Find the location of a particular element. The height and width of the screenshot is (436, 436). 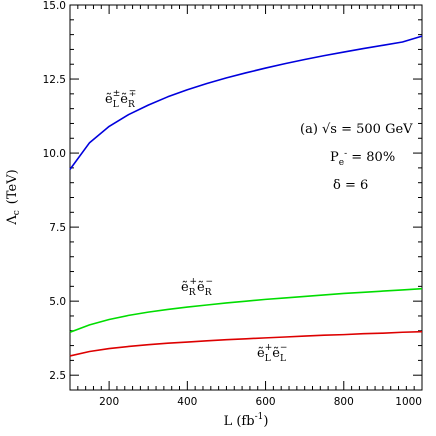

x-tick-label: 1000 is located at coordinates (408, 402).